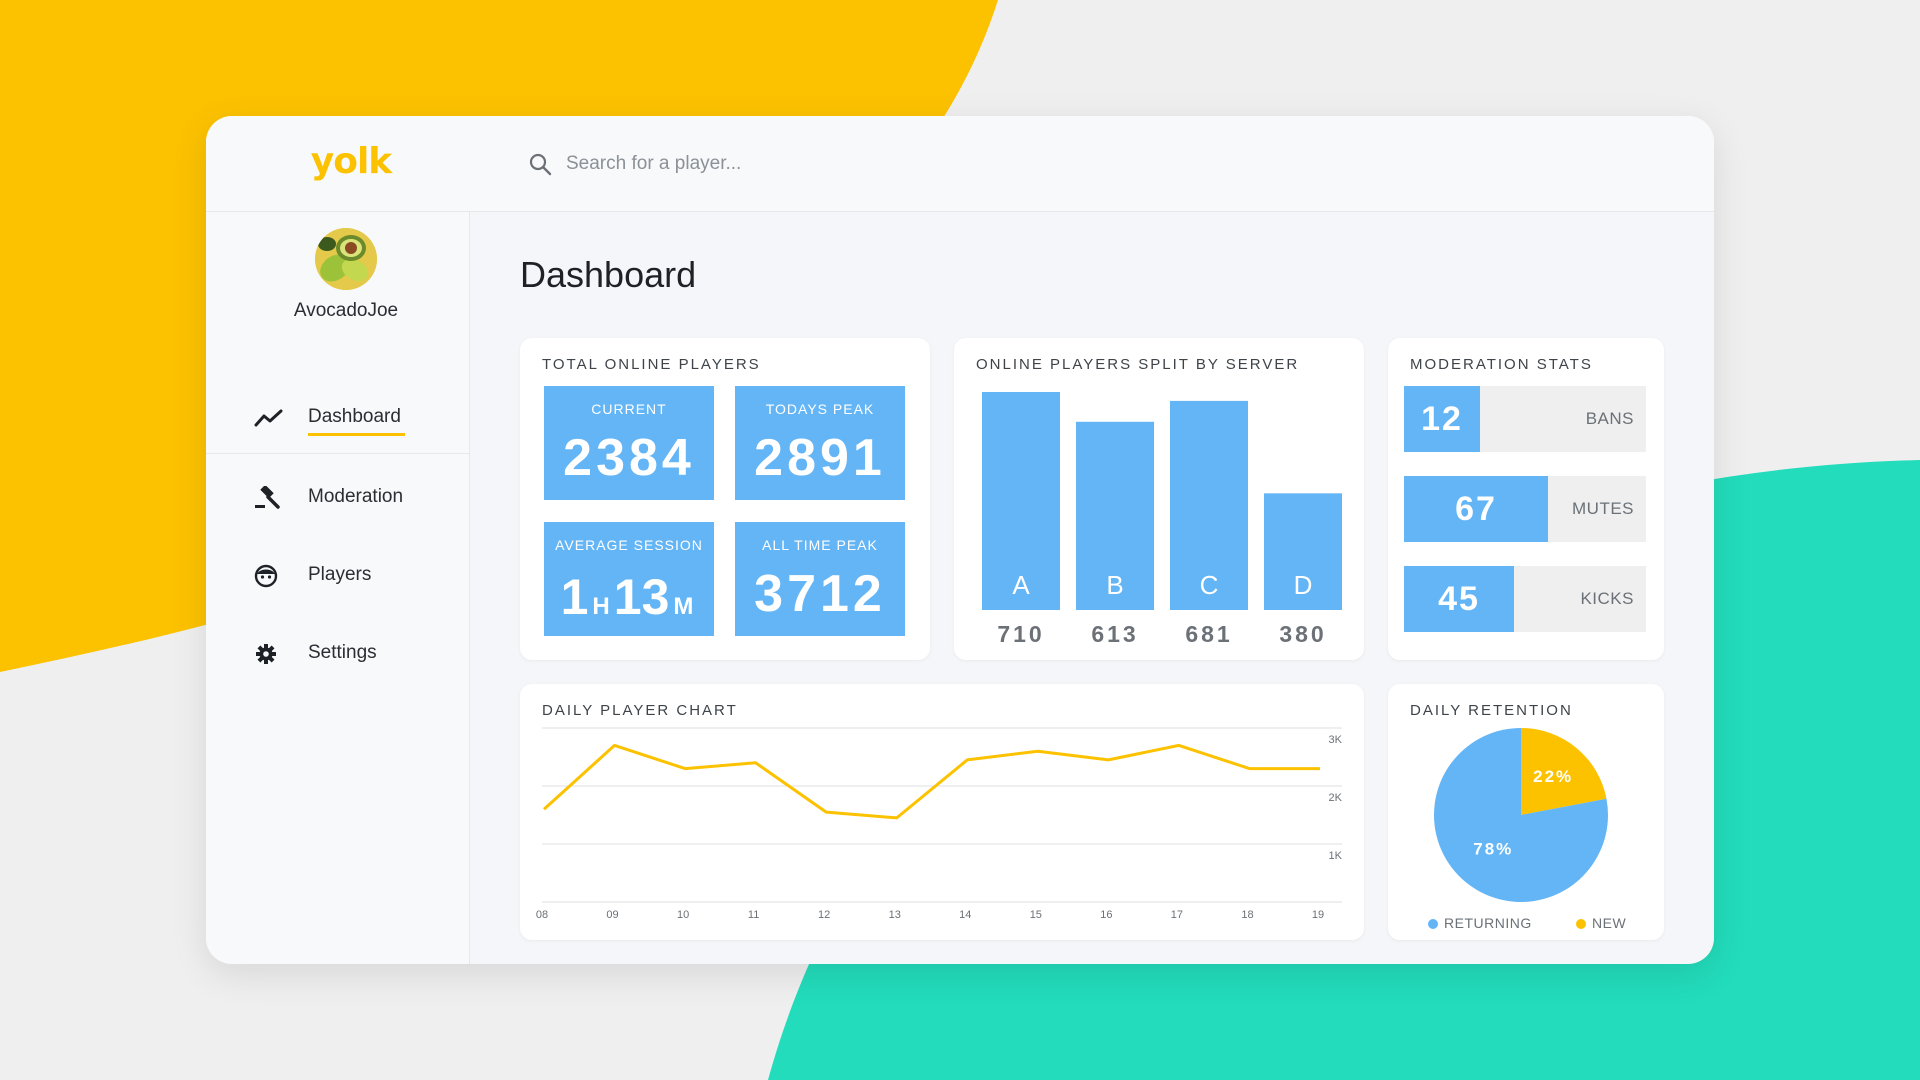 This screenshot has height=1080, width=1920. What do you see at coordinates (574, 597) in the screenshot?
I see `session-hours: 1` at bounding box center [574, 597].